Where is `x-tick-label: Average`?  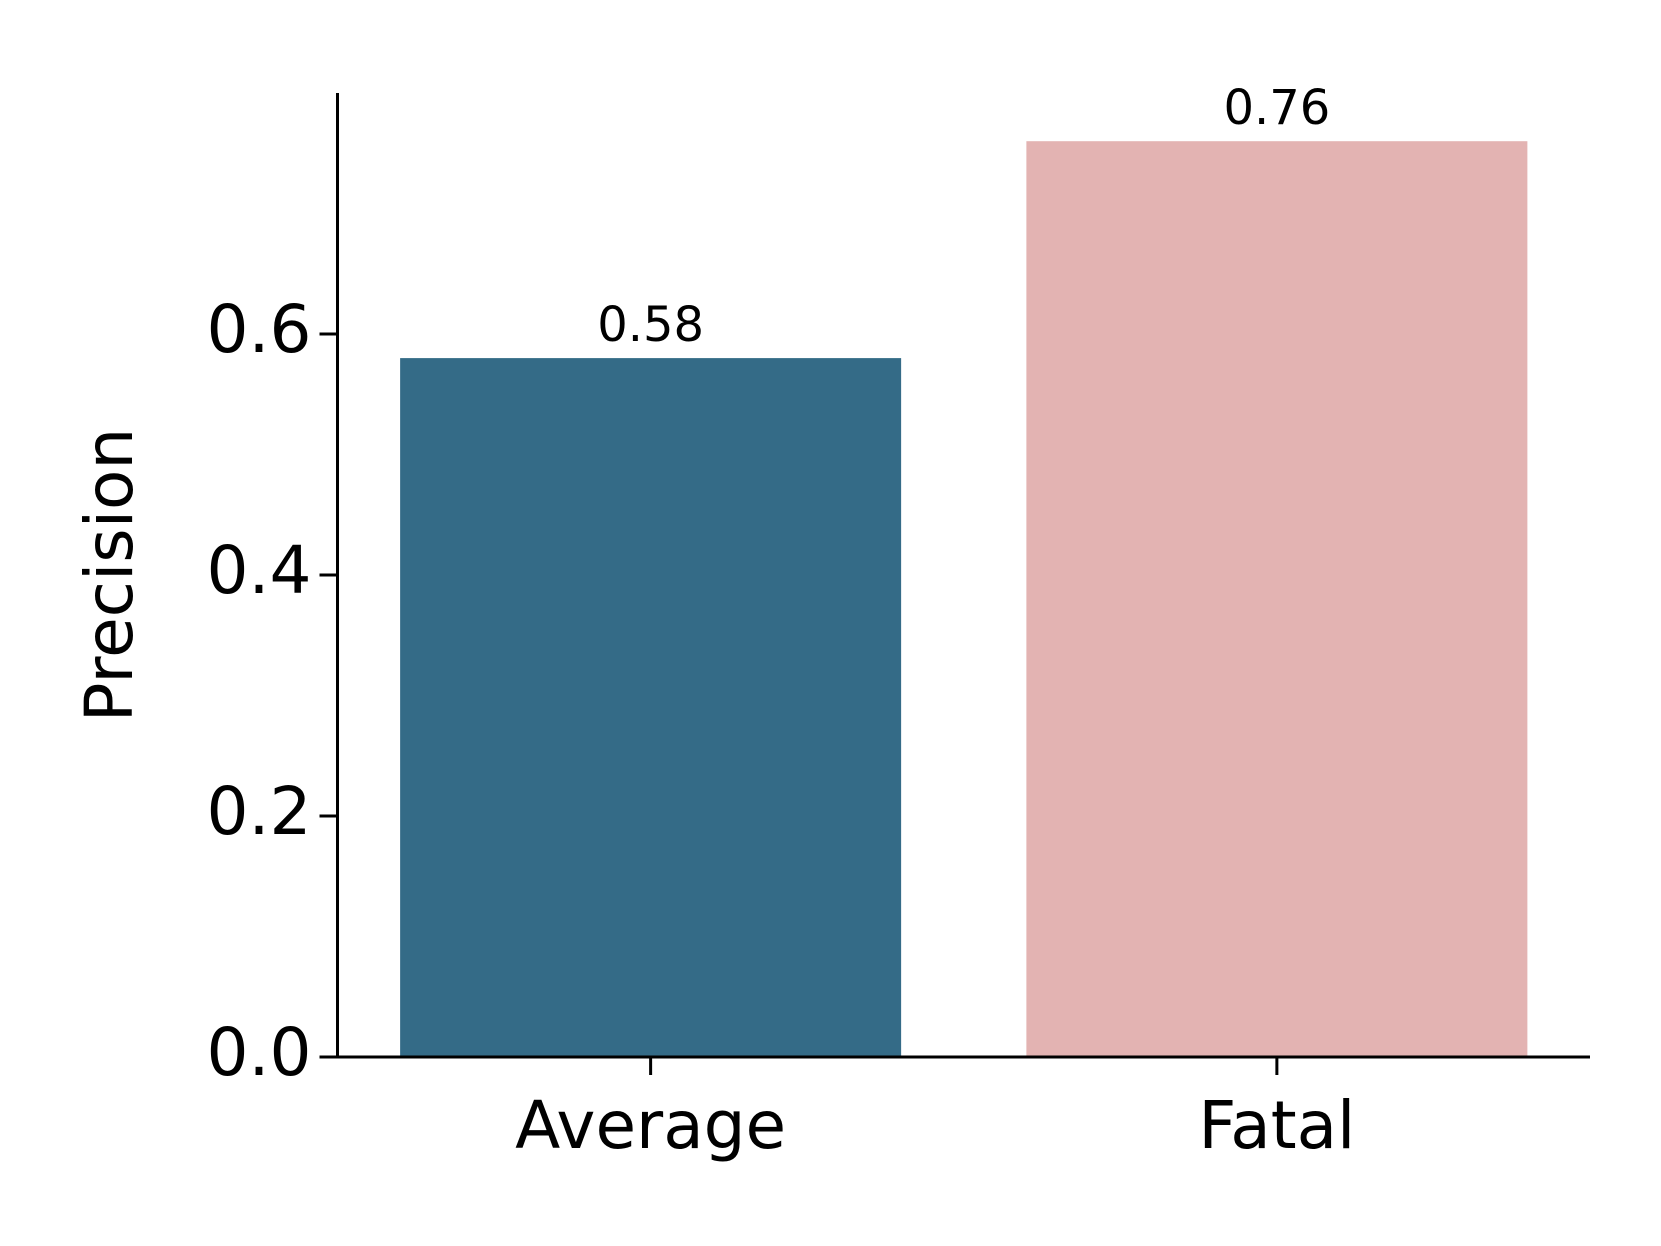 x-tick-label: Average is located at coordinates (650, 1125).